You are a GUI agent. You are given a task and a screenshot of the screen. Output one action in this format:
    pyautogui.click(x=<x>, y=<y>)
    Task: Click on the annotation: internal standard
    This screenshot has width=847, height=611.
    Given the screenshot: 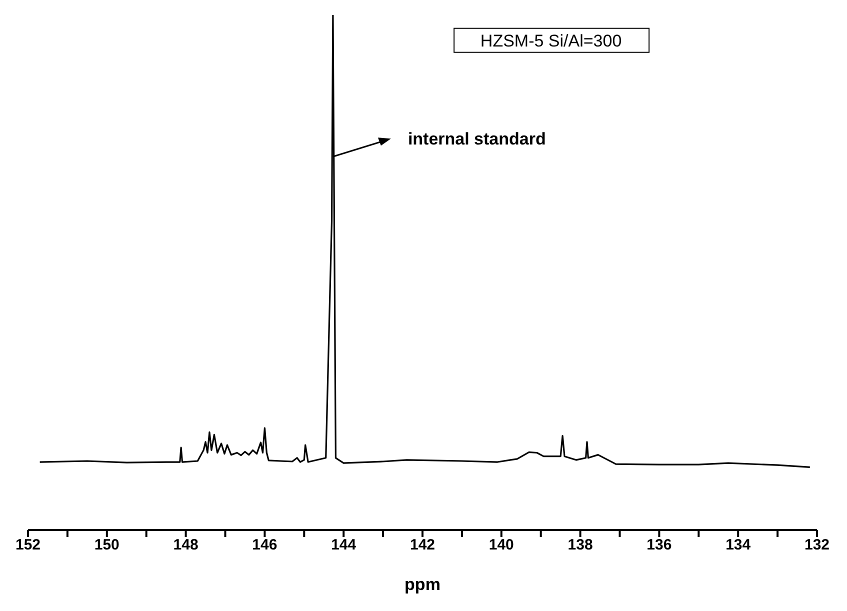 What is the action you would take?
    pyautogui.click(x=477, y=139)
    